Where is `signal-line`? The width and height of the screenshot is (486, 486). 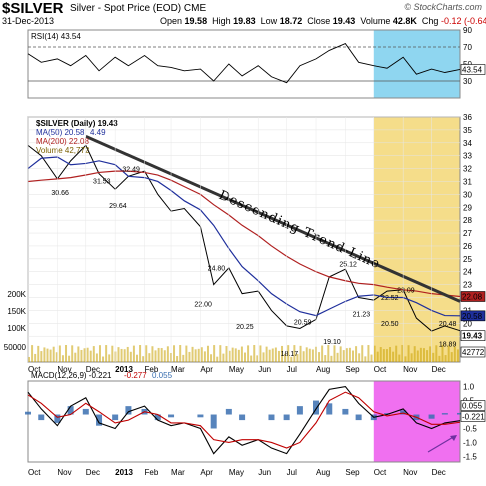
signal-line is located at coordinates (244, 420).